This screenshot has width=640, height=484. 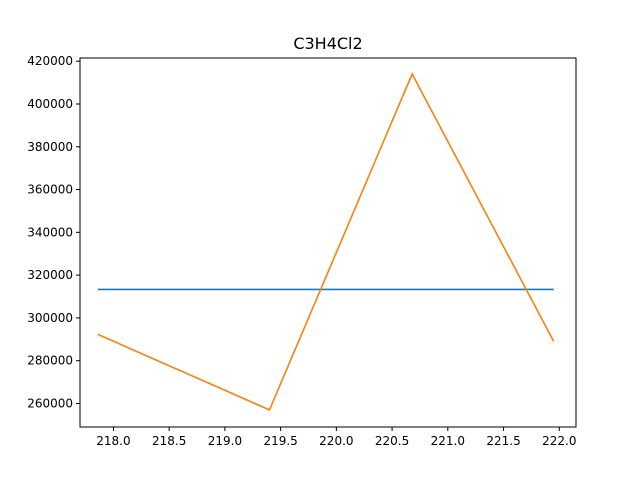 I want to click on y-tick-label: 300000, so click(x=50, y=318).